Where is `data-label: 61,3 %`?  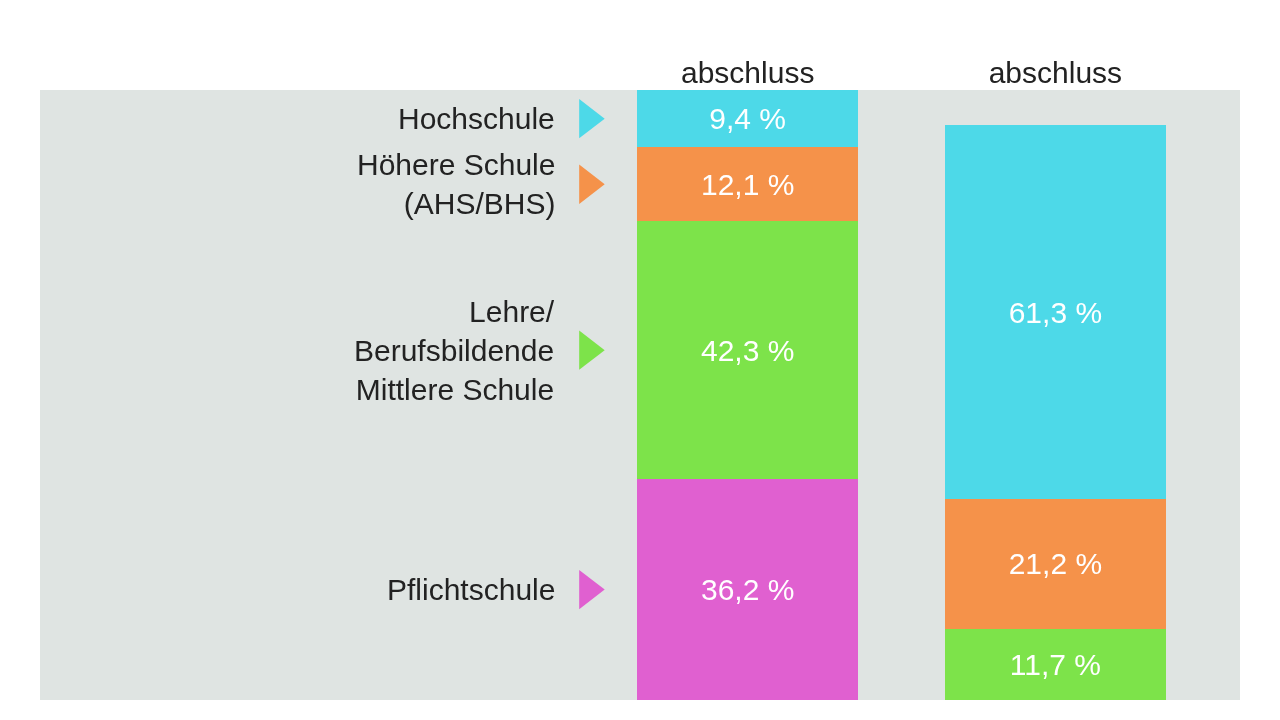
data-label: 61,3 % is located at coordinates (1055, 312).